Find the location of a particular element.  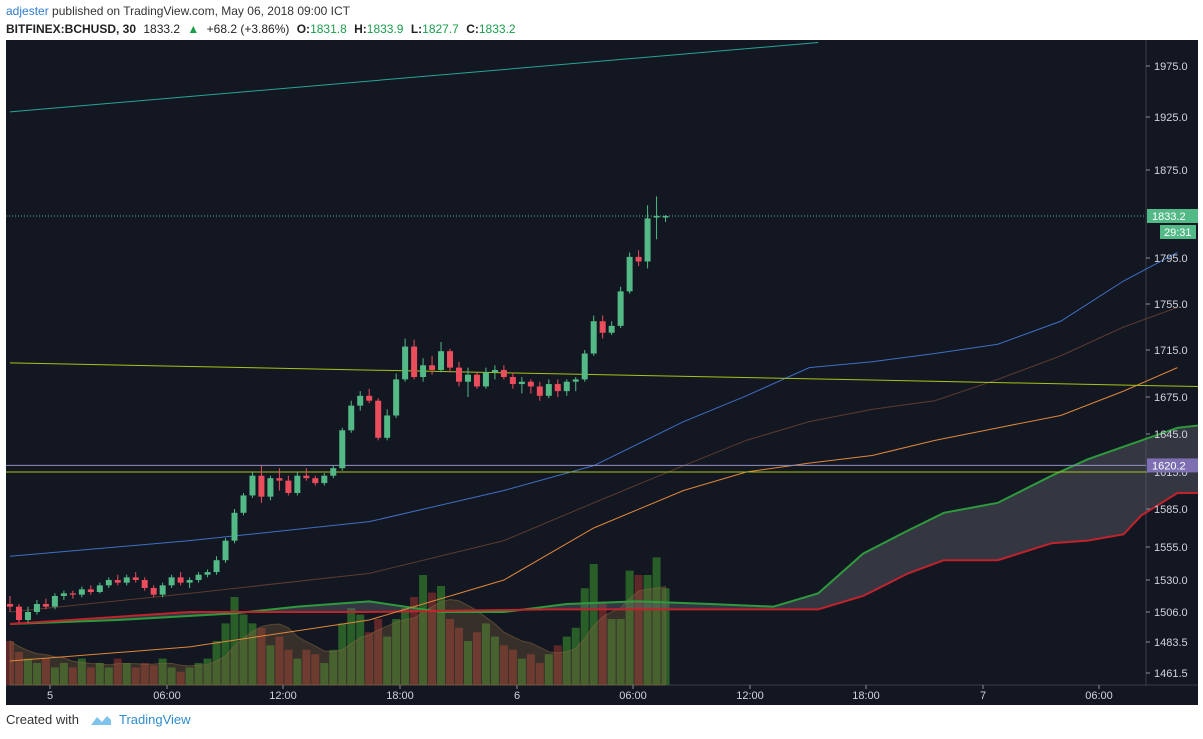

publisher-name: adjester is located at coordinates (27, 11).